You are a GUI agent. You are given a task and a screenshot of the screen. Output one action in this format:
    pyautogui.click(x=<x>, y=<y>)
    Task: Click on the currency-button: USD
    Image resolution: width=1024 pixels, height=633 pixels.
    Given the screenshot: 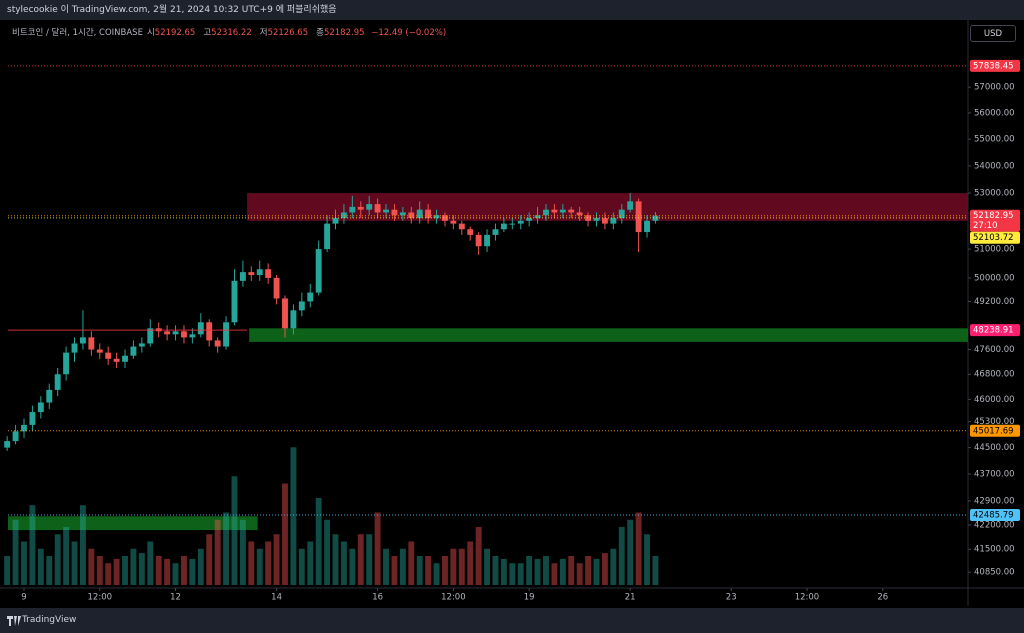 What is the action you would take?
    pyautogui.click(x=993, y=33)
    